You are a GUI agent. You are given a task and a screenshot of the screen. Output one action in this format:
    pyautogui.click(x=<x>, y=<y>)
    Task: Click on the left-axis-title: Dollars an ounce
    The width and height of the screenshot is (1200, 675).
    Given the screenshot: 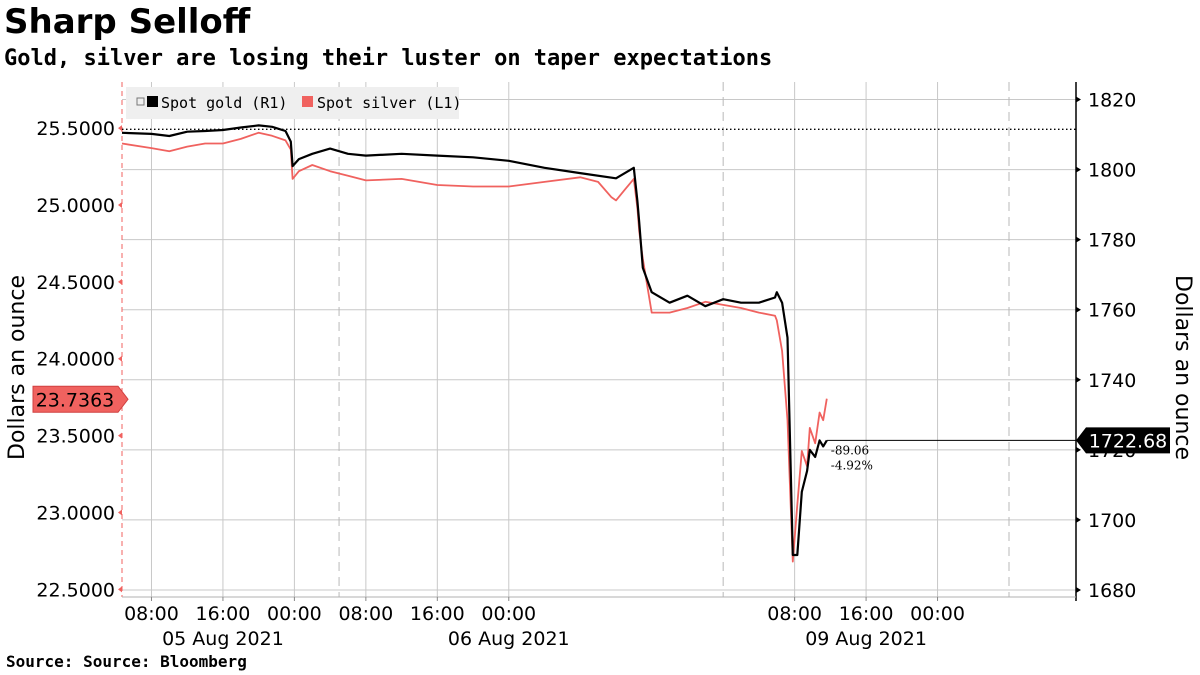 What is the action you would take?
    pyautogui.click(x=17, y=367)
    